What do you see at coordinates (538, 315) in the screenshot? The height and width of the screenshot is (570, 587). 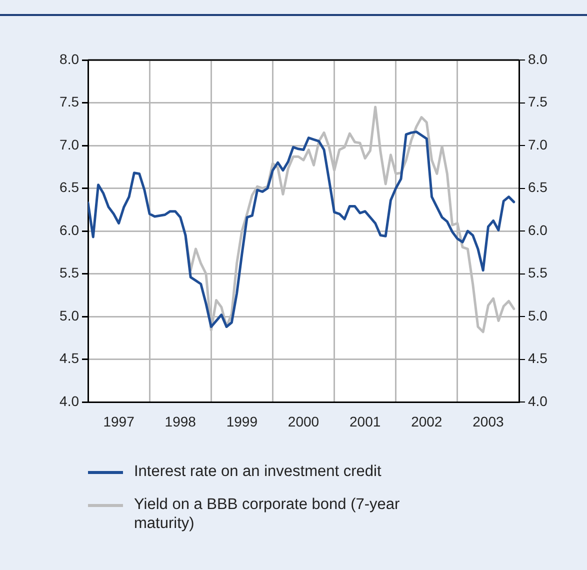 I see `y-tick-label: 5.0` at bounding box center [538, 315].